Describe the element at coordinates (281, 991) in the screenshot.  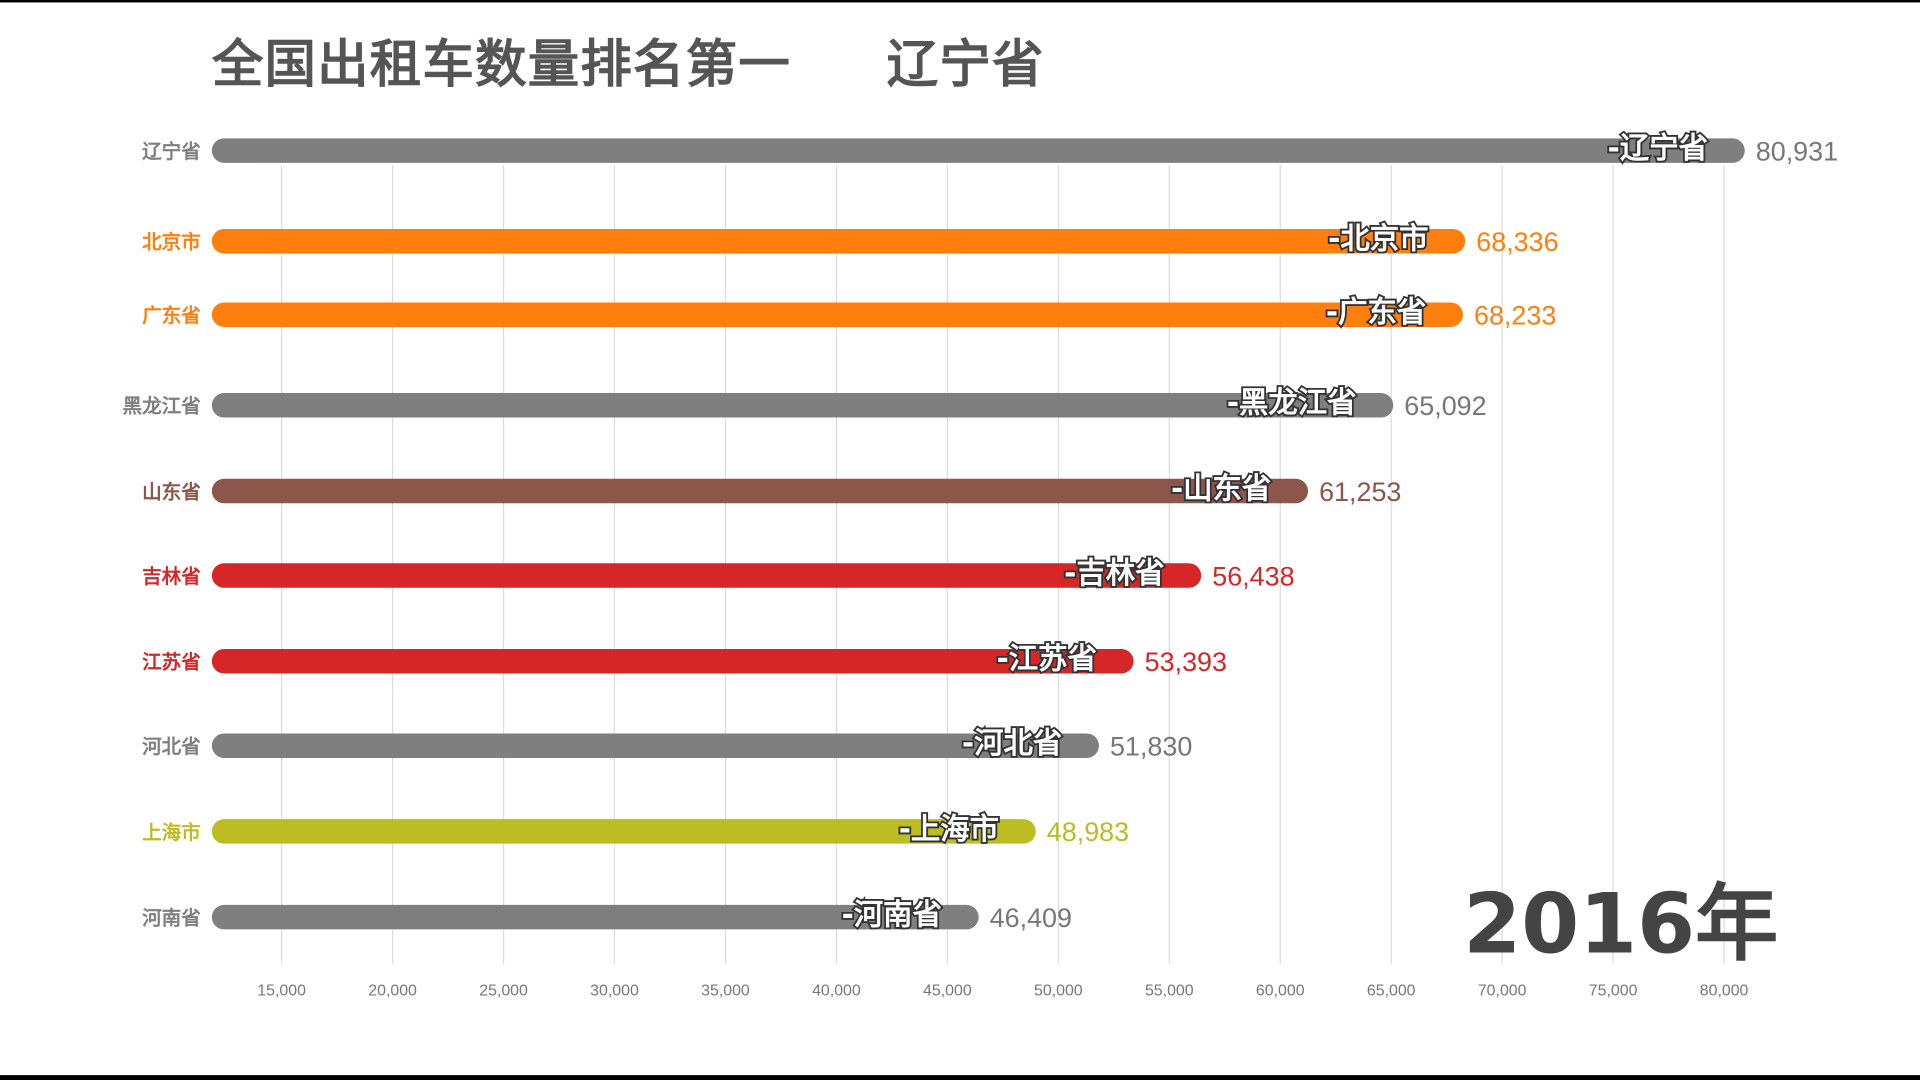
I see `x-tick-label: 15,000` at that location.